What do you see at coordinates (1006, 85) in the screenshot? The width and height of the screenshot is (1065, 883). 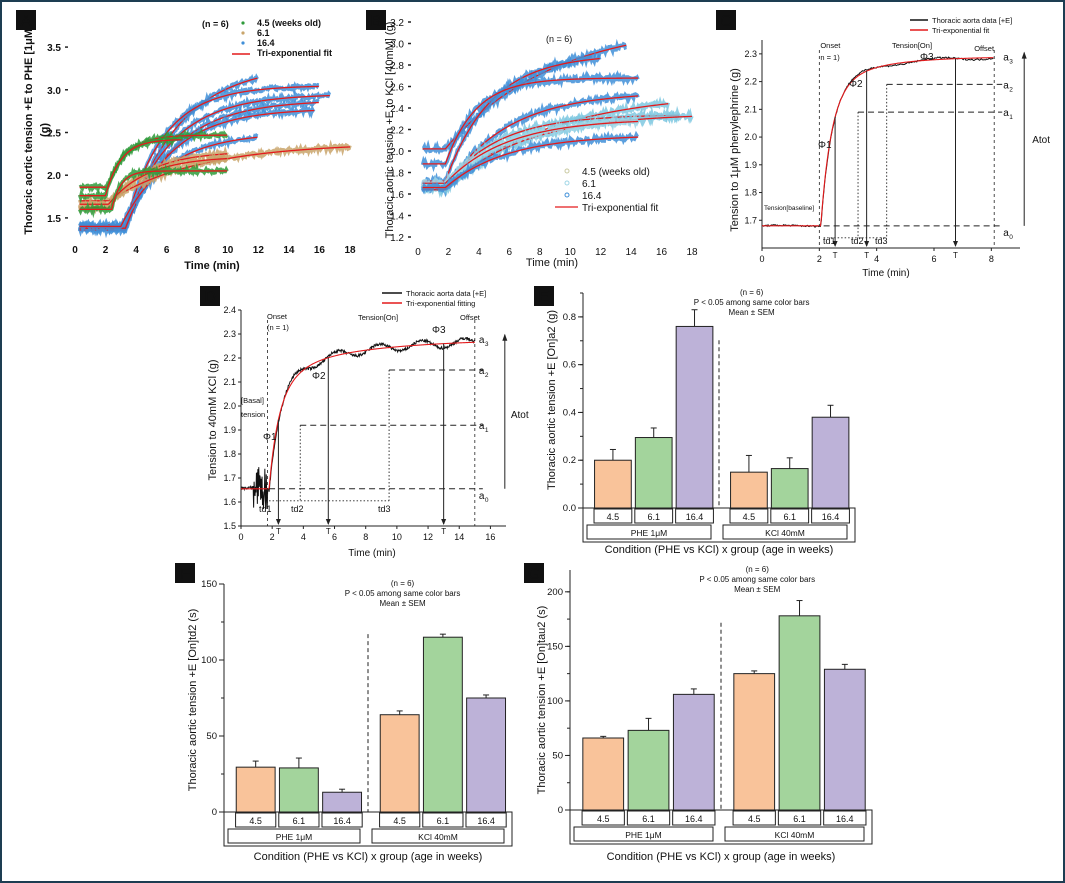 I see `level-label-a2: a` at bounding box center [1006, 85].